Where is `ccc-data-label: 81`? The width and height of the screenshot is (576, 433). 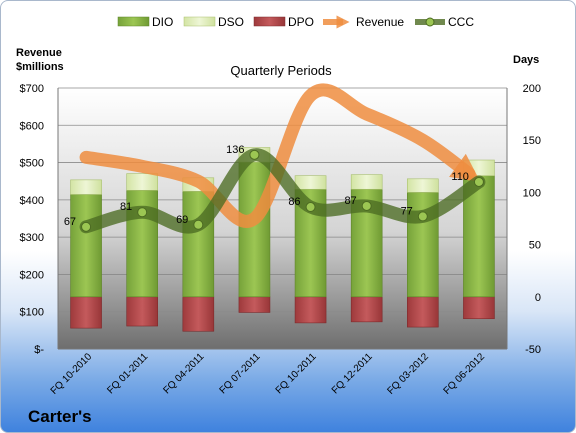
ccc-data-label: 81 is located at coordinates (126, 207).